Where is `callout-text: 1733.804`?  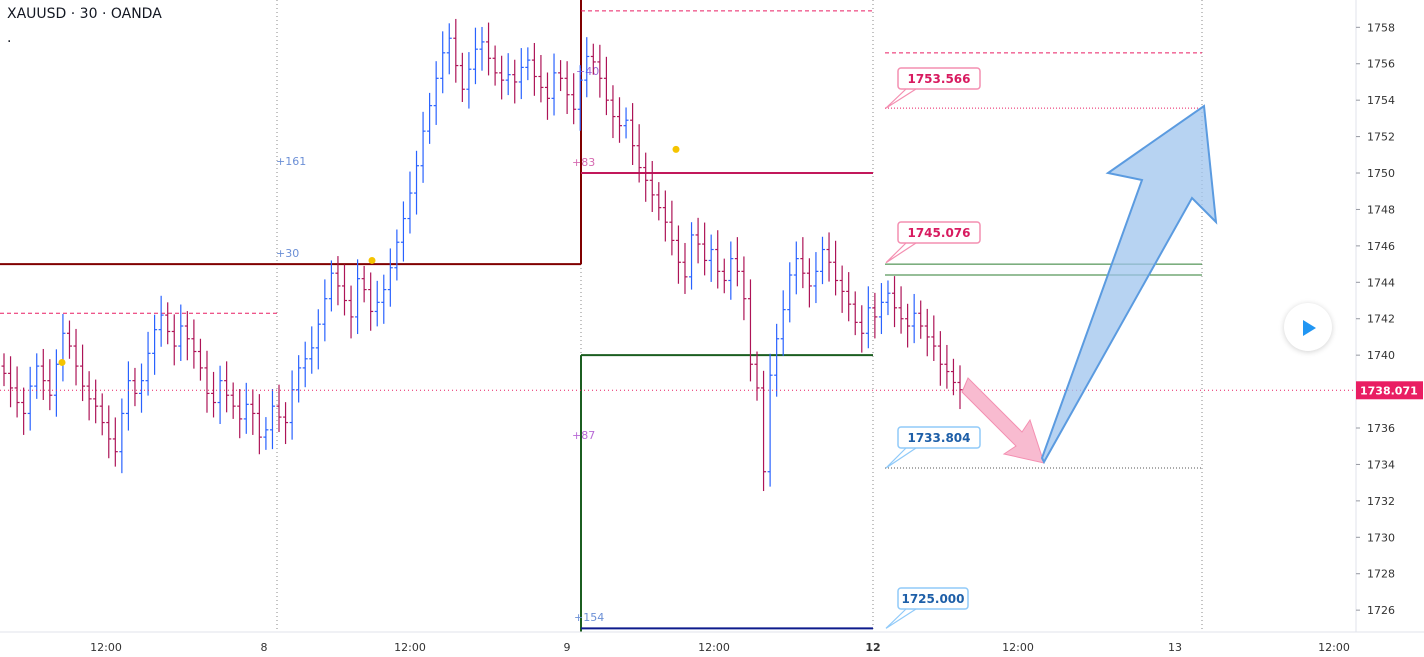 callout-text: 1733.804 is located at coordinates (938, 438).